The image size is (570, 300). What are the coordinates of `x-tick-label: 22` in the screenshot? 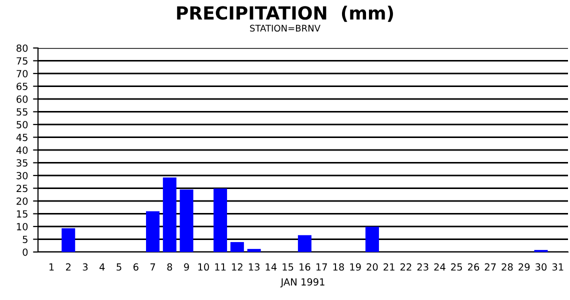 It's located at (406, 266).